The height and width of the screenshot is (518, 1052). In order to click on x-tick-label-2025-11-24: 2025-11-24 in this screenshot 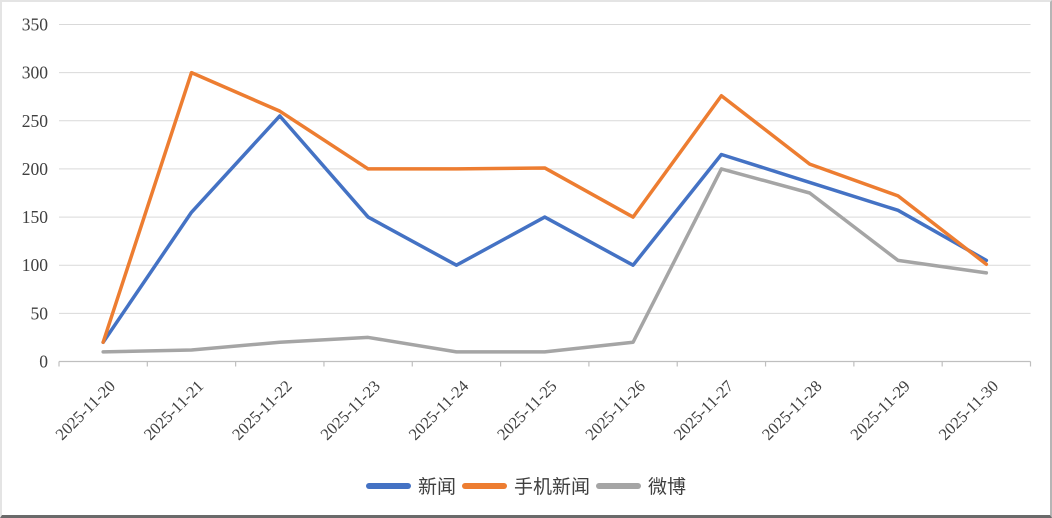, I will do `click(438, 409)`.